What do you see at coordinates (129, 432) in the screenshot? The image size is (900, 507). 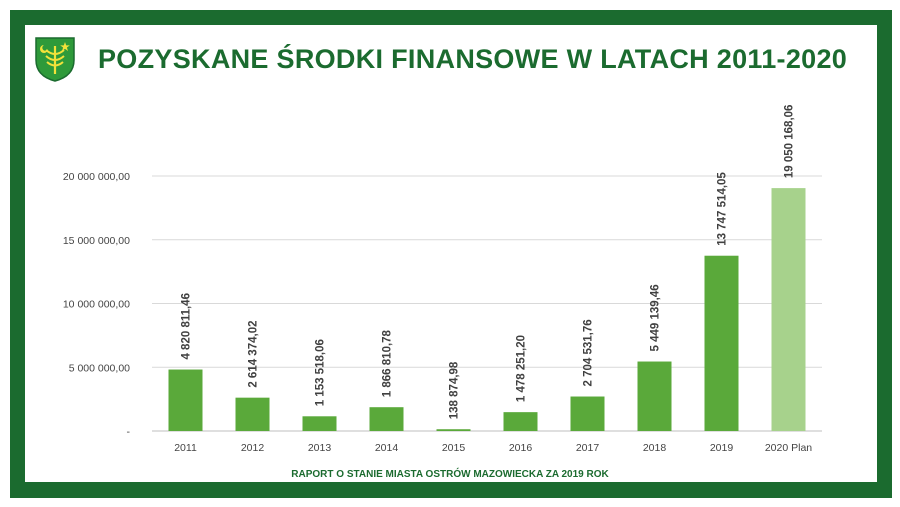 I see `y-tick-label: -` at bounding box center [129, 432].